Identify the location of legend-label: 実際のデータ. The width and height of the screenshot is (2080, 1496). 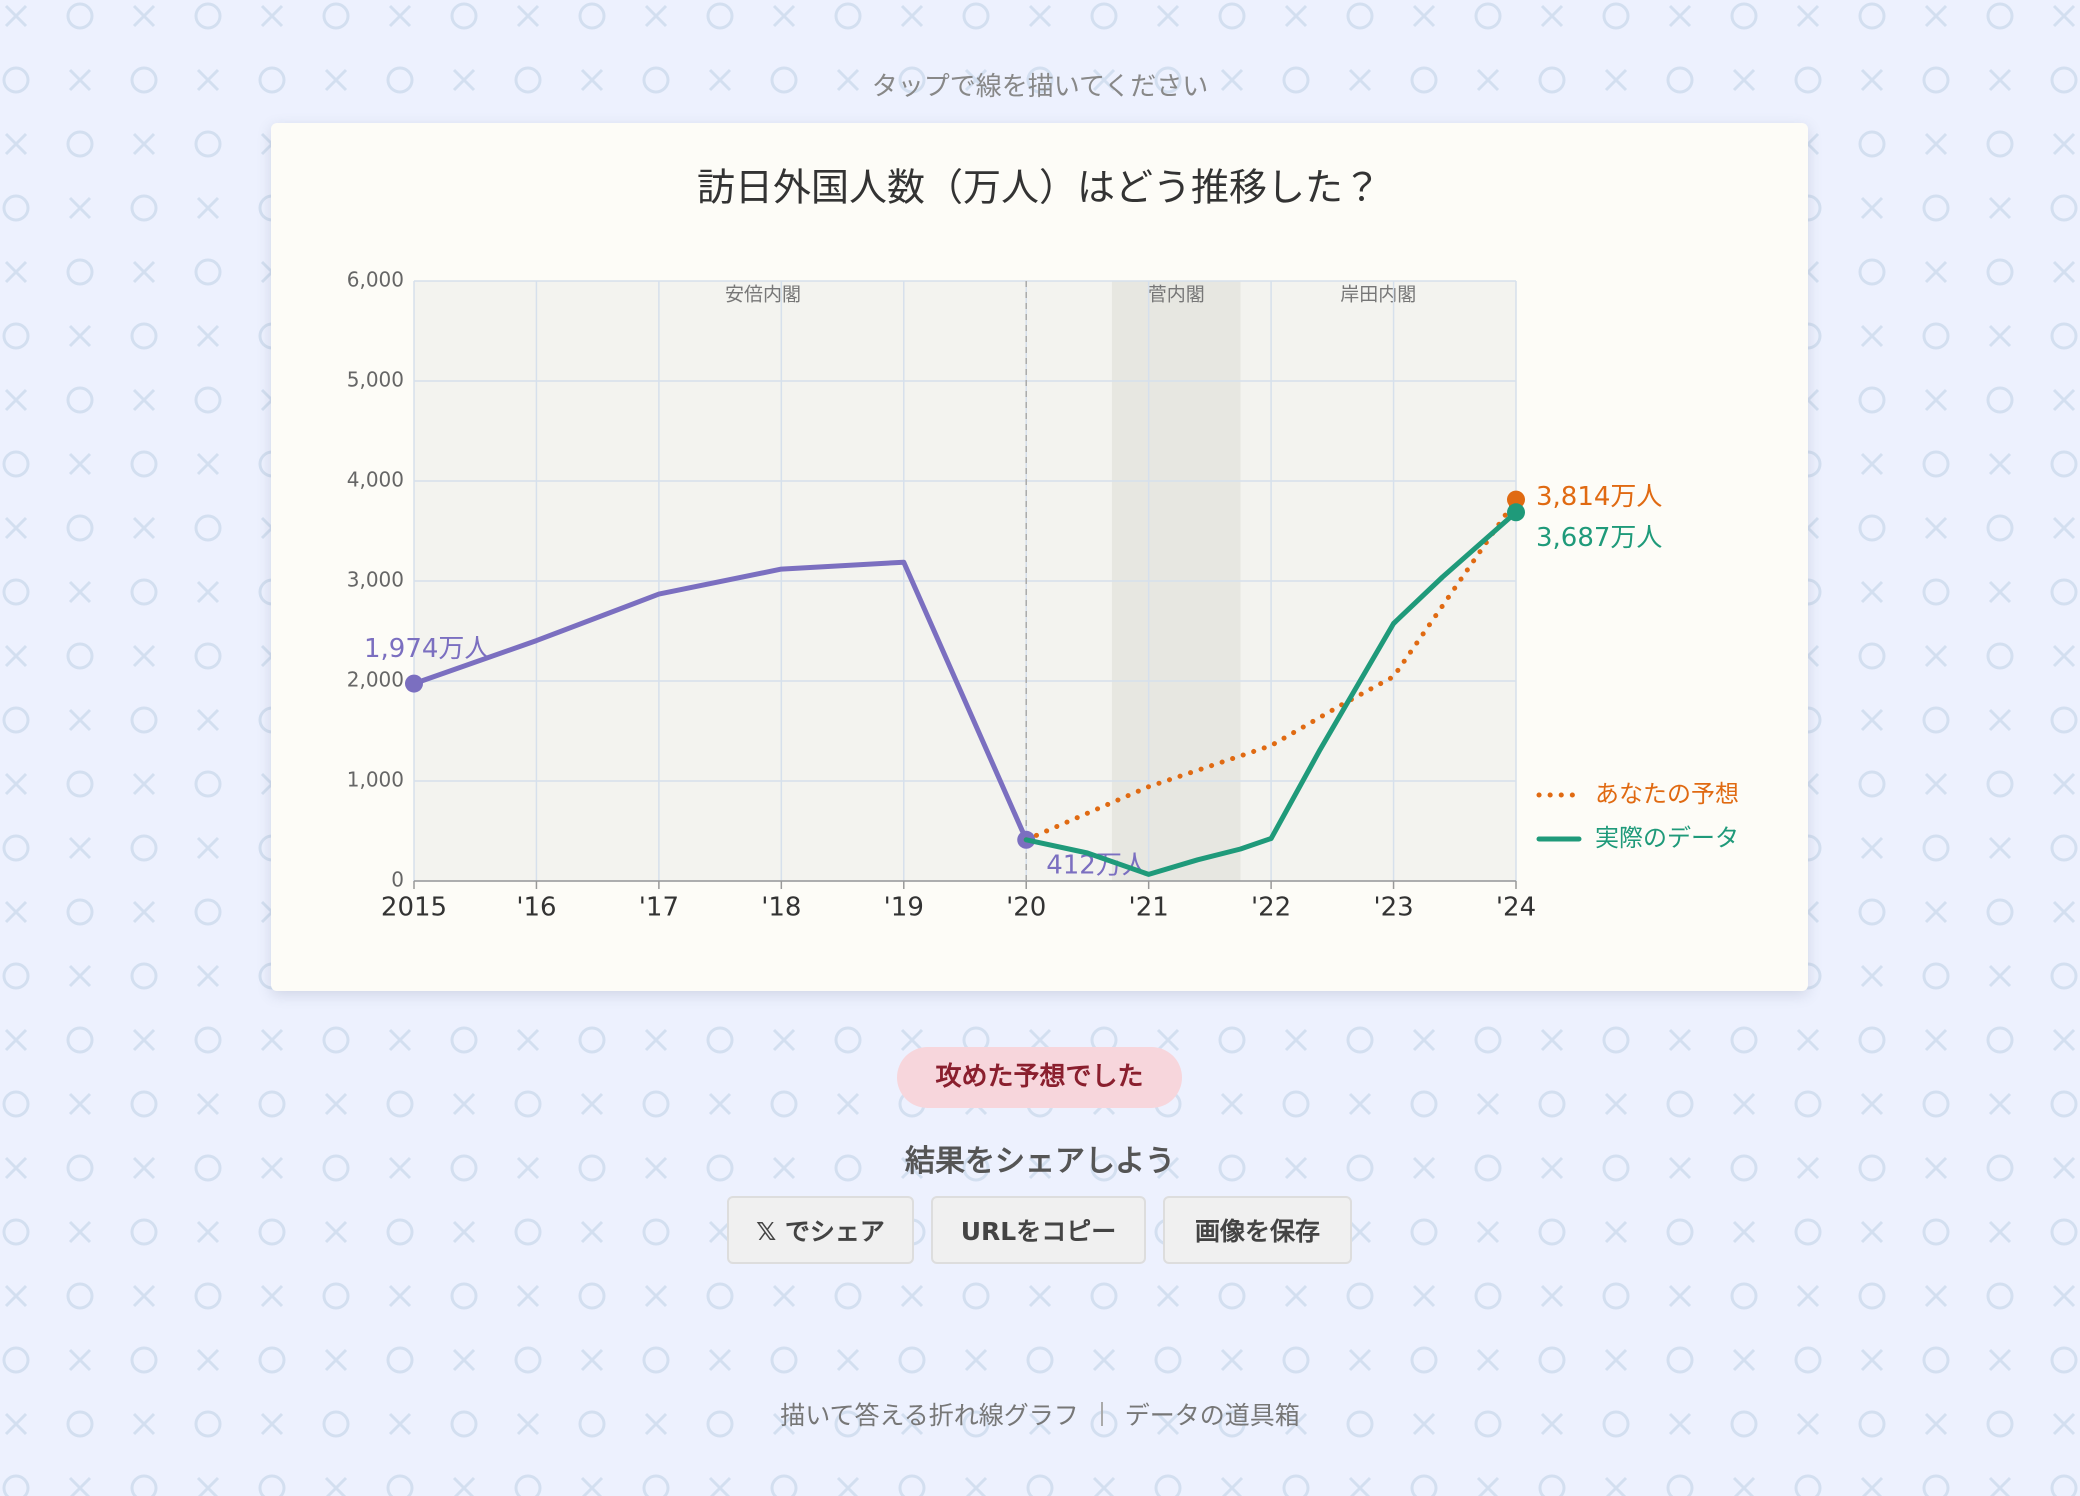
(1667, 838).